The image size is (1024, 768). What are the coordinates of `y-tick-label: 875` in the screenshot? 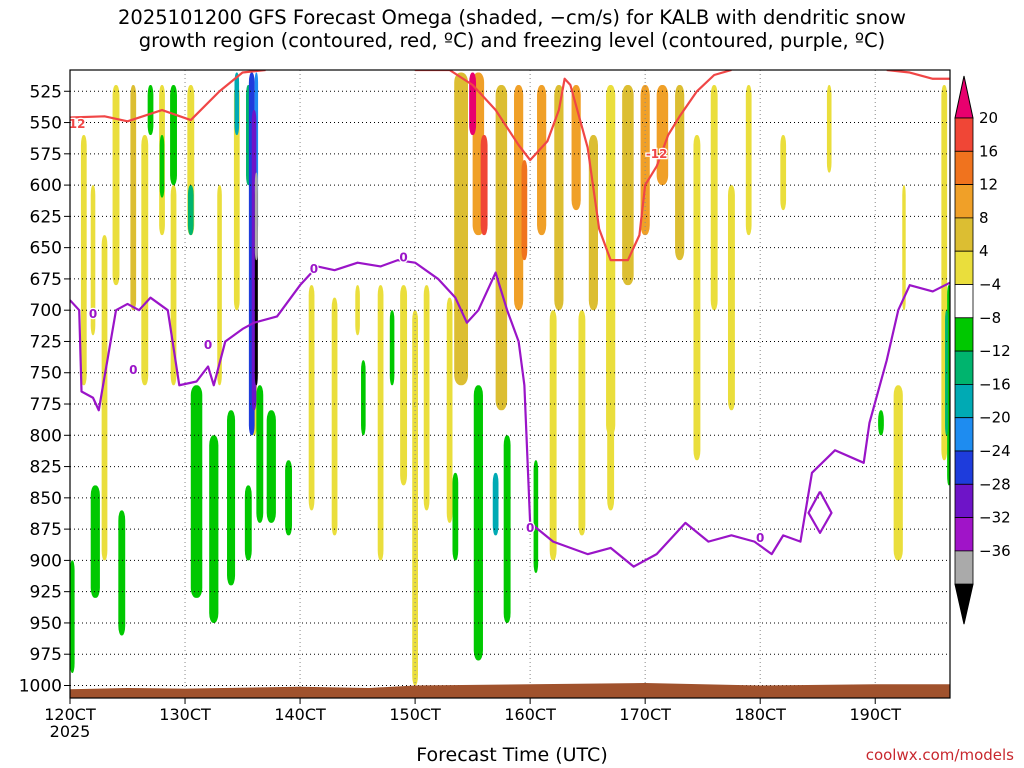 It's located at (46, 530).